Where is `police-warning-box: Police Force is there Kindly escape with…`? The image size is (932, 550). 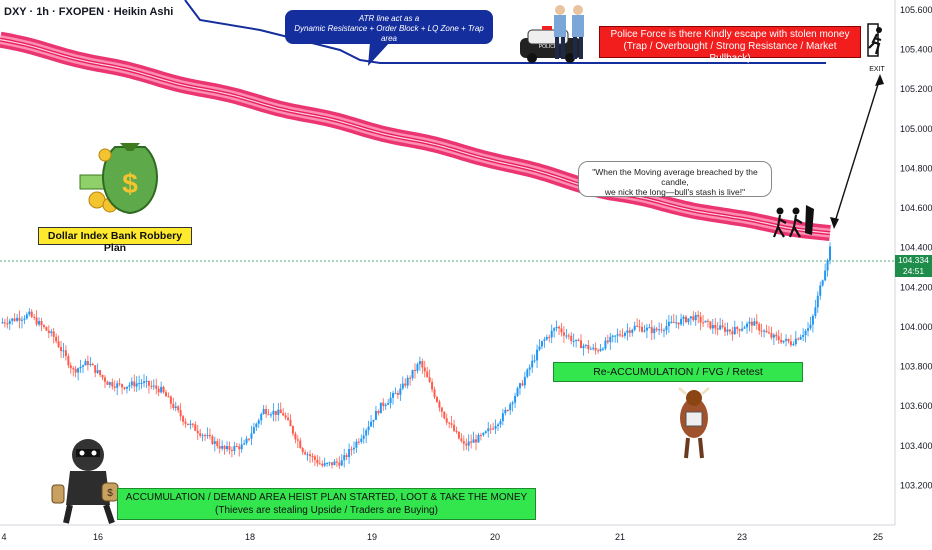
police-warning-box: Police Force is there Kindly escape with… is located at coordinates (730, 45).